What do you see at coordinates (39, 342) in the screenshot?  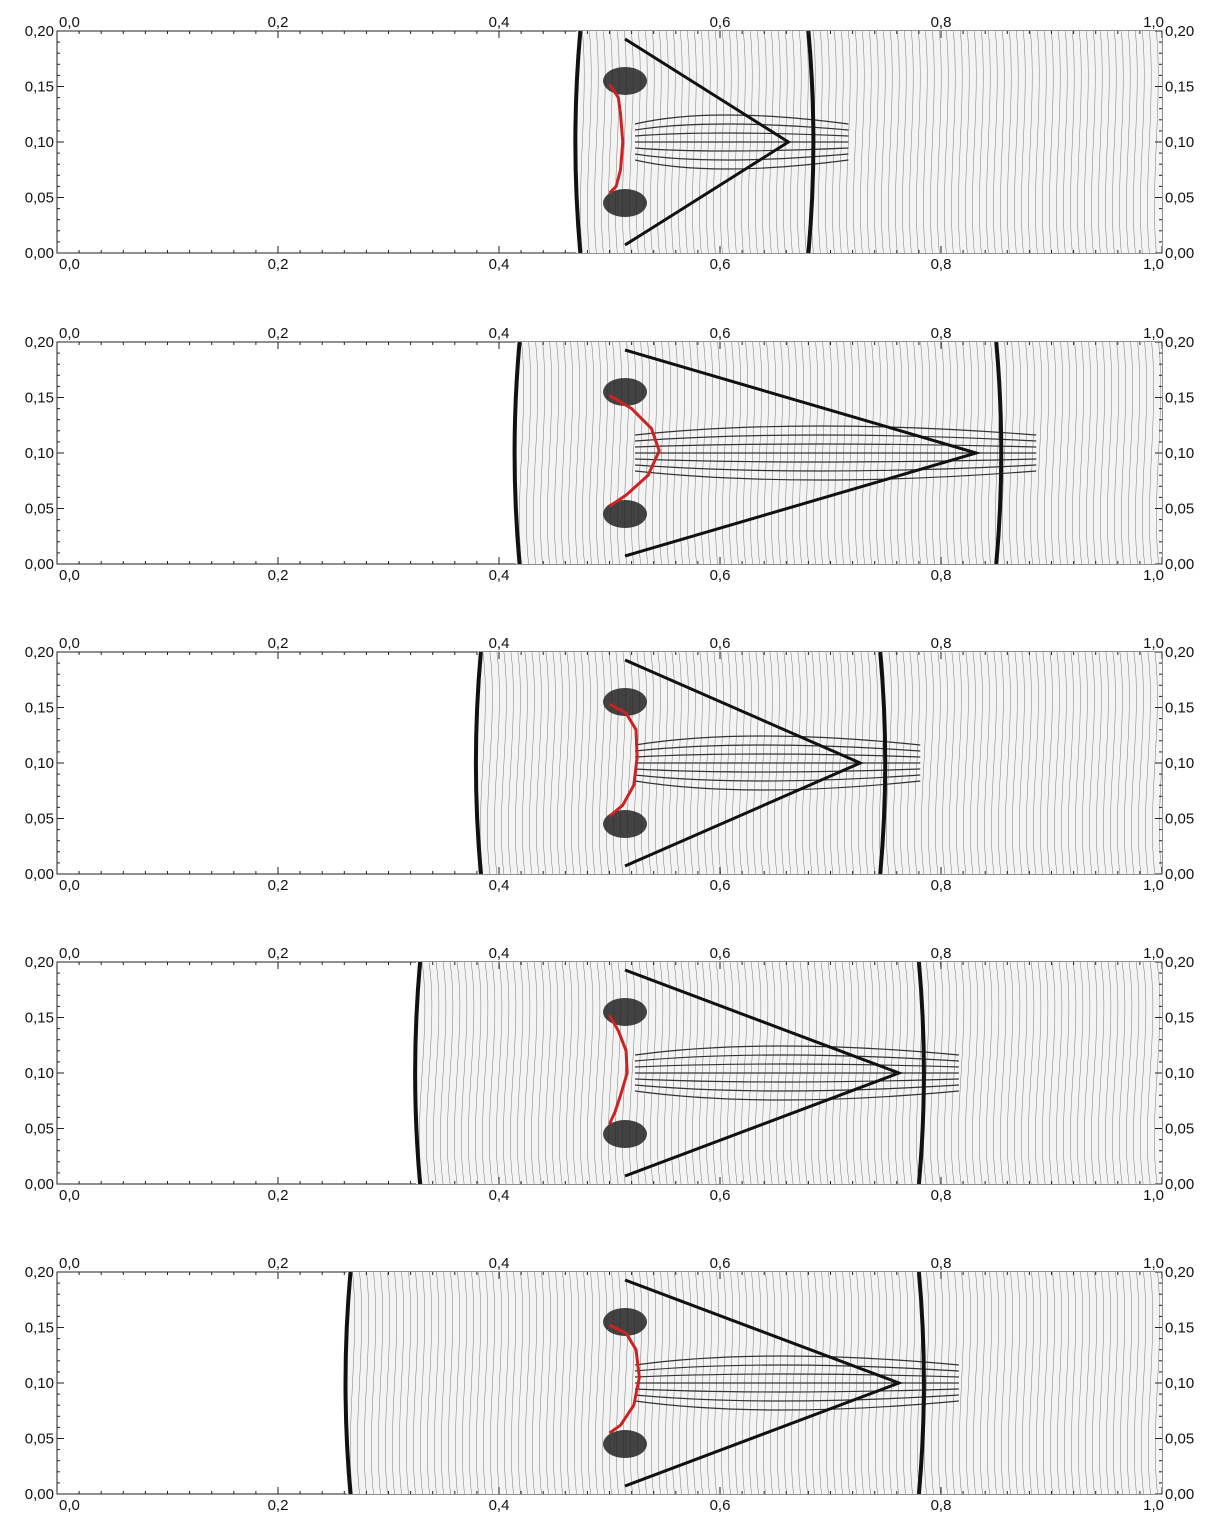 I see `y-tick-label-left: 0,20` at bounding box center [39, 342].